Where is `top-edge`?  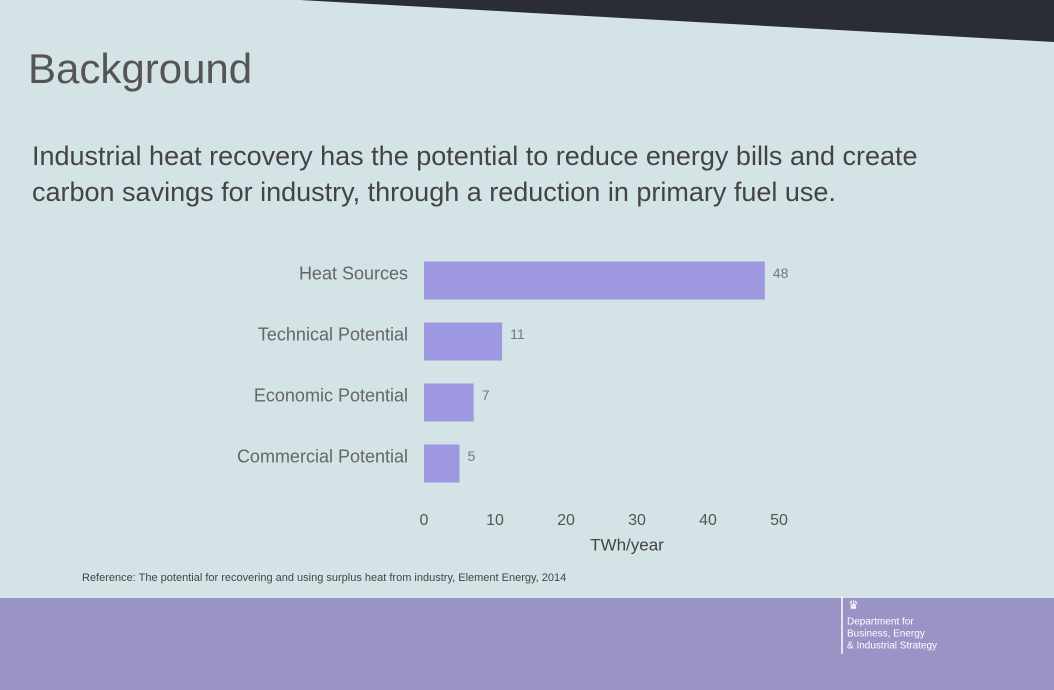
top-edge is located at coordinates (677, 21).